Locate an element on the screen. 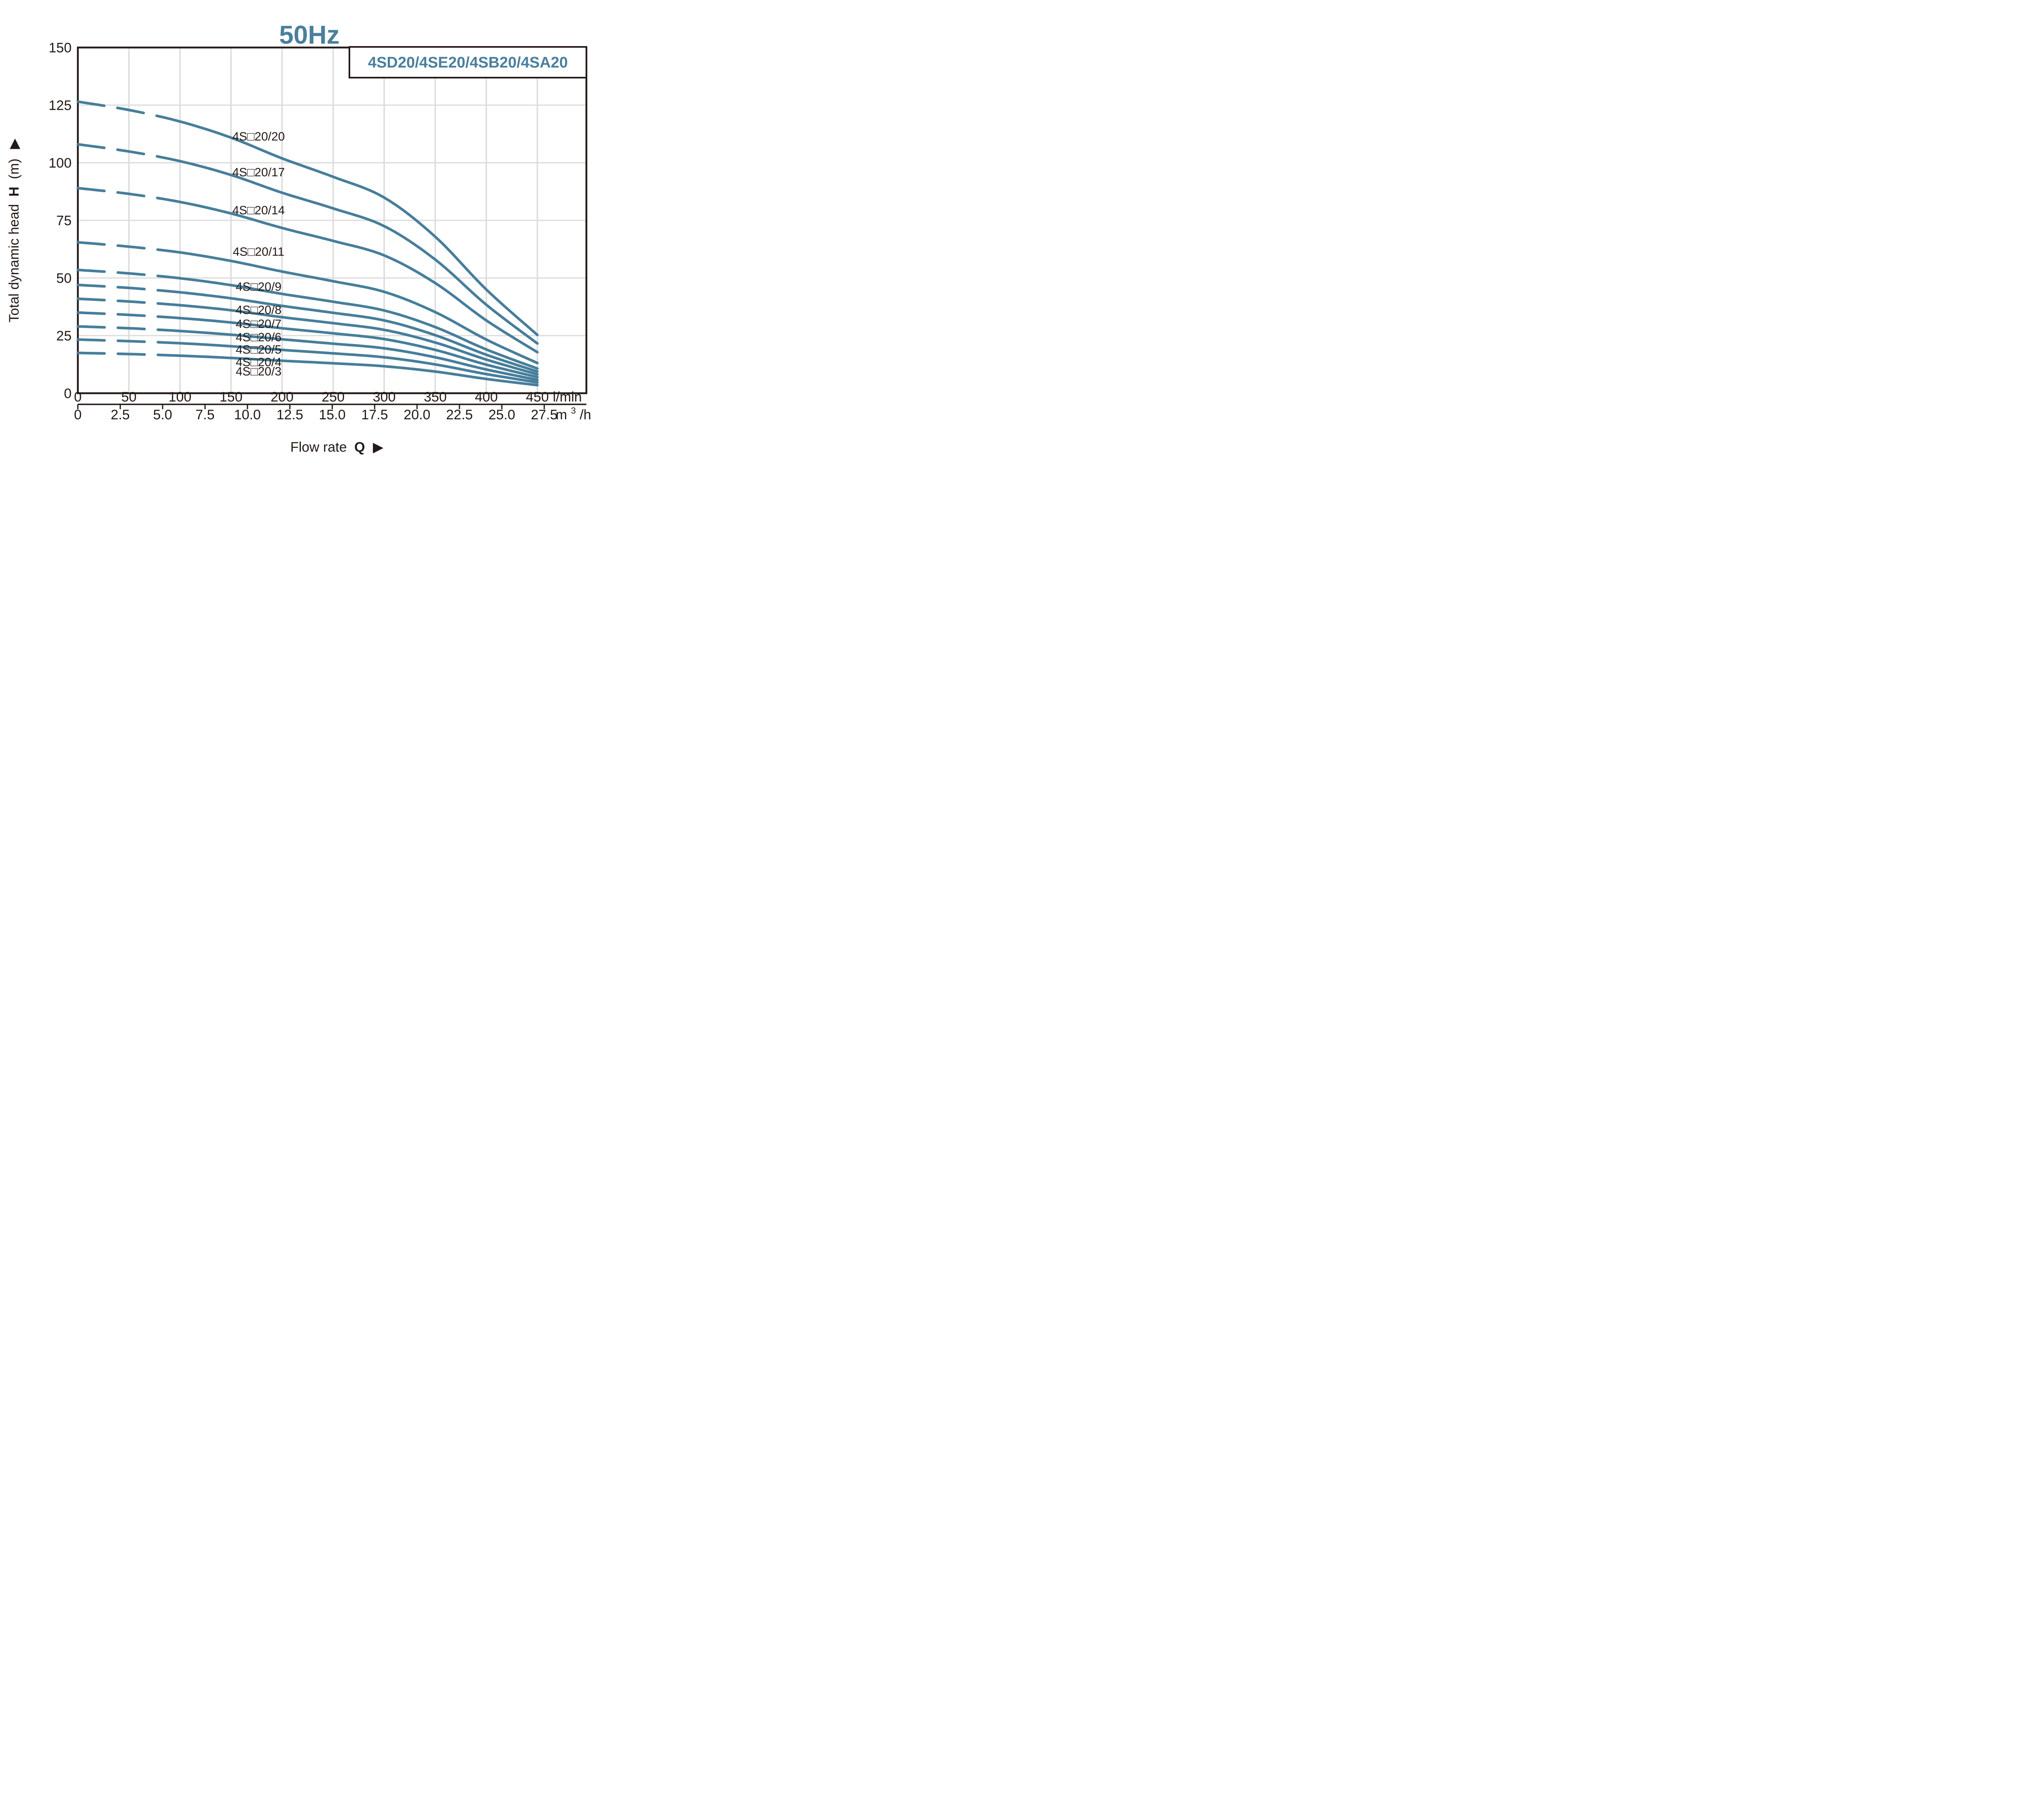 The image size is (2022, 1820). m3h-unit-label: m 3 /h is located at coordinates (573, 412).